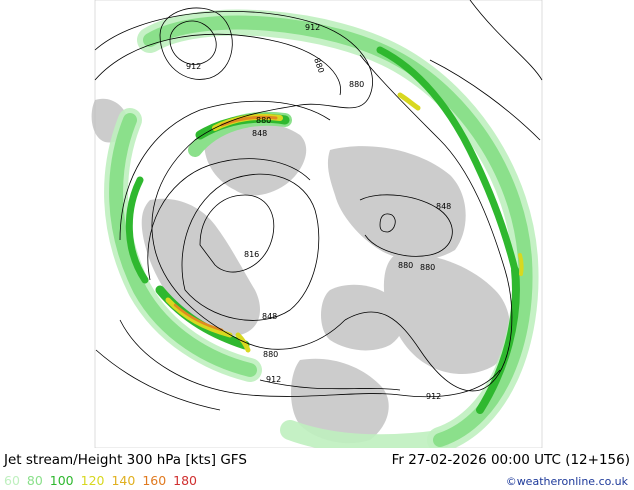  I want to click on speed-legend: 60 80 100 120 140 160 180, so click(102, 480).